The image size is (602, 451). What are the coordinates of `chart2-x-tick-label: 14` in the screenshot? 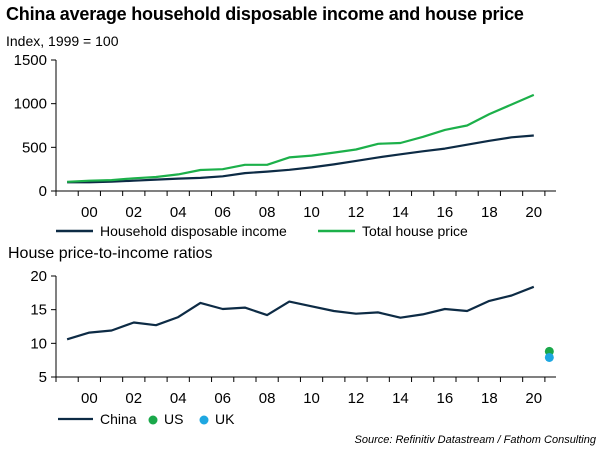 It's located at (400, 398).